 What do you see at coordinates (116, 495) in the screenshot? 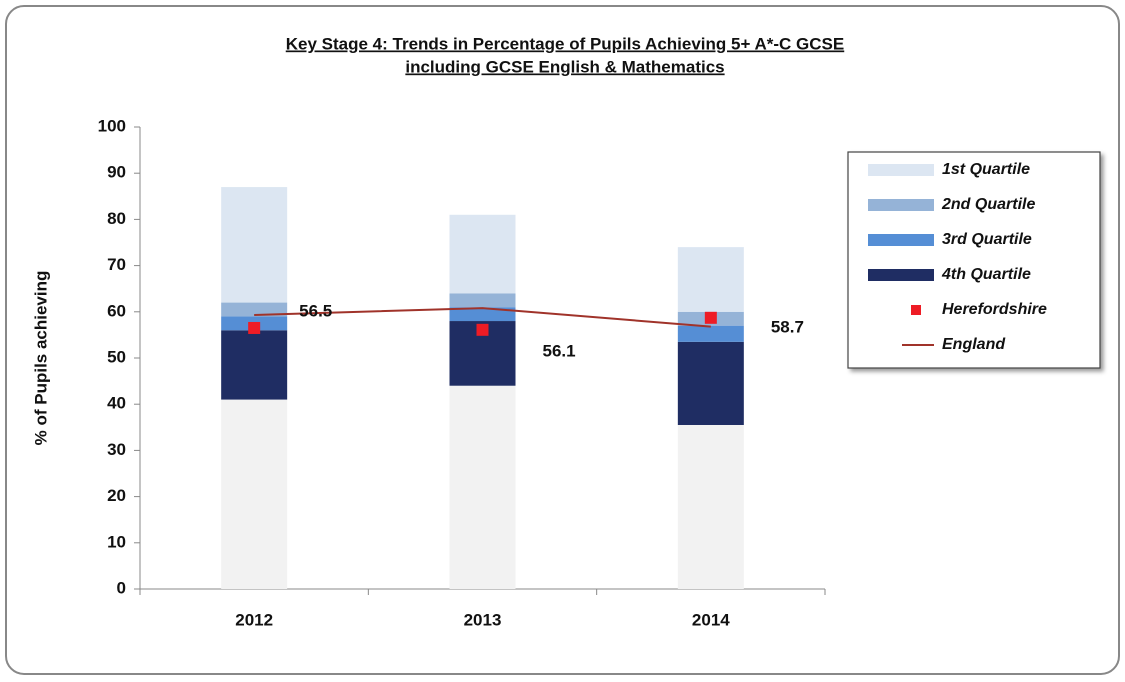
I see `y-tick-label: 20` at bounding box center [116, 495].